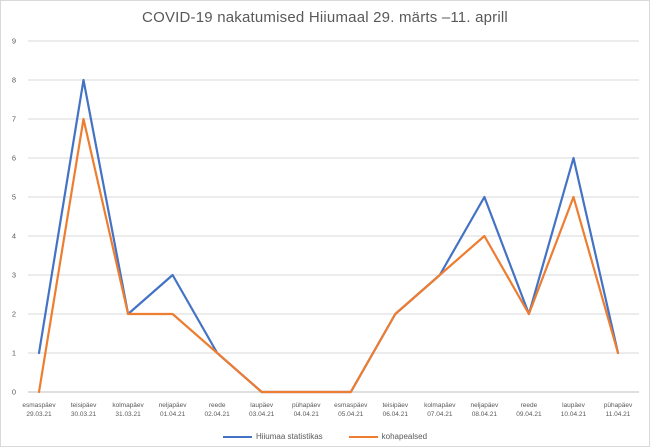 The width and height of the screenshot is (650, 447). What do you see at coordinates (14, 392) in the screenshot?
I see `y-axis-tick-label: 0` at bounding box center [14, 392].